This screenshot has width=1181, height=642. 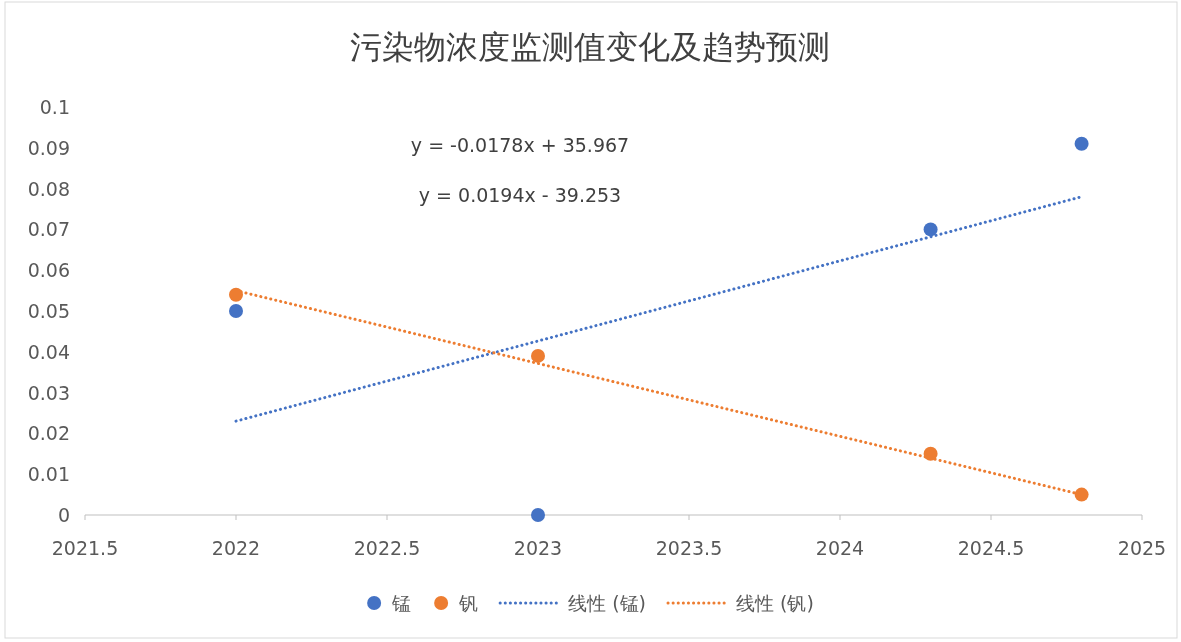 What do you see at coordinates (48, 147) in the screenshot?
I see `y-tick-label: 0.09` at bounding box center [48, 147].